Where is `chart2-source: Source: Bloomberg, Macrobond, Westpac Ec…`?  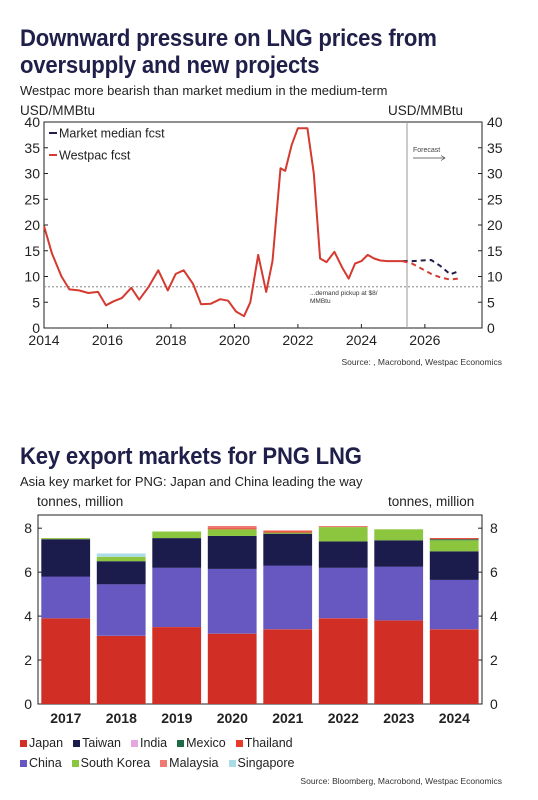
chart2-source: Source: Bloomberg, Macrobond, Westpac Ec… is located at coordinates (401, 781).